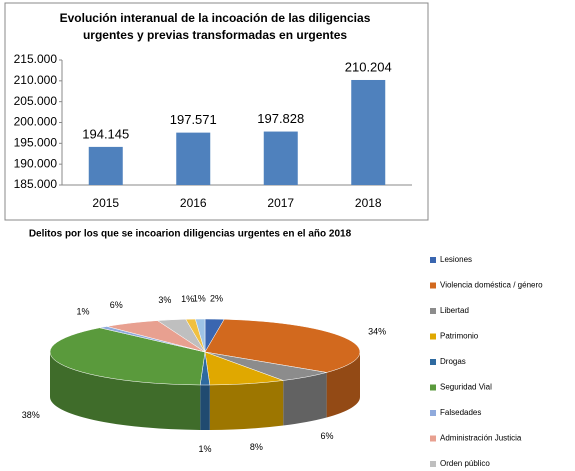  What do you see at coordinates (31, 415) in the screenshot?
I see `pie-label: 38%` at bounding box center [31, 415].